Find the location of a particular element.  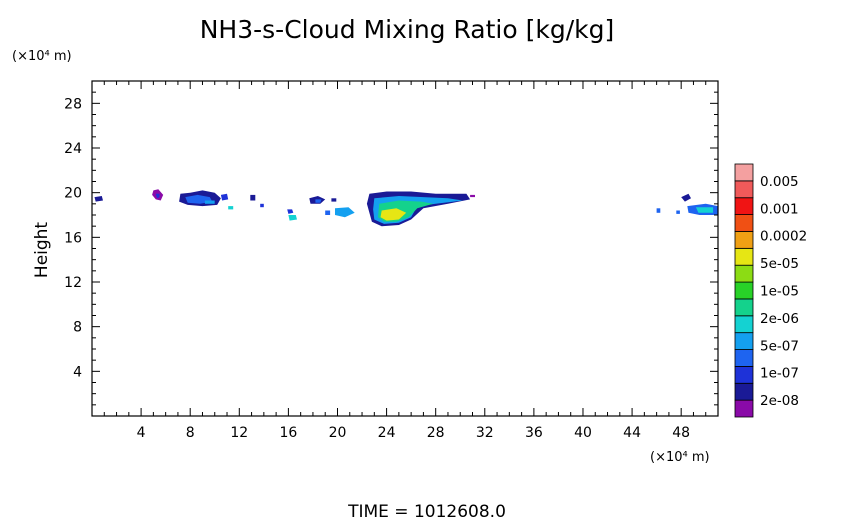

x-tick-label: 24 is located at coordinates (387, 433).